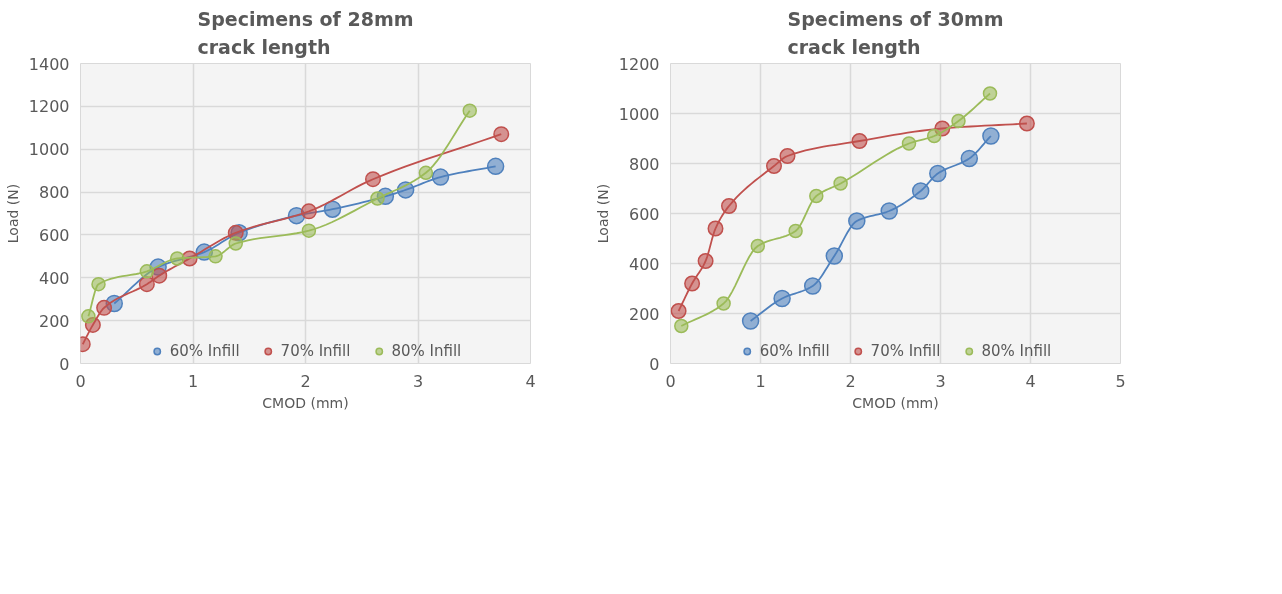 The height and width of the screenshot is (594, 1282). I want to click on y-tick-label: 1400, so click(49, 64).